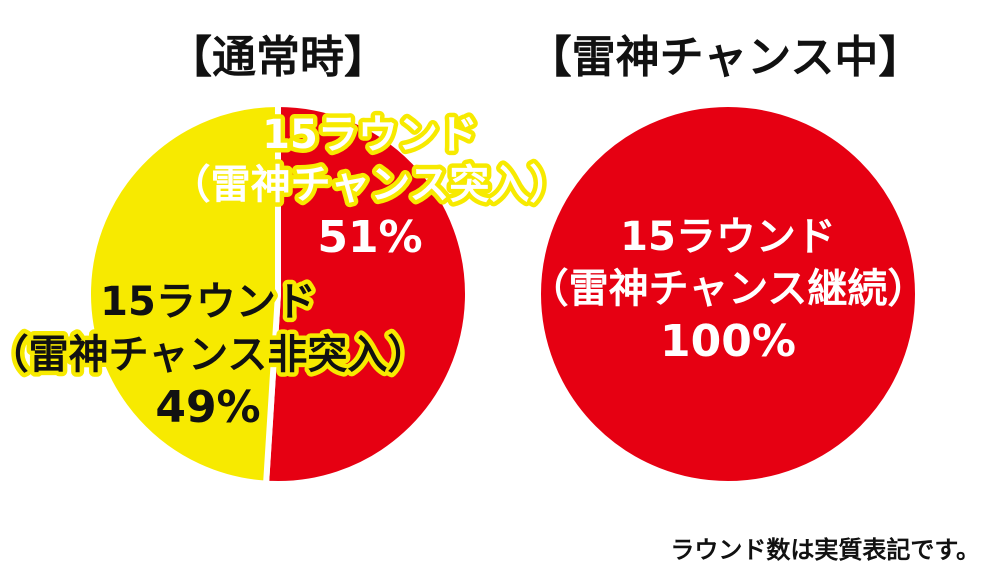  I want to click on slice-value-label: 51%, so click(369, 237).